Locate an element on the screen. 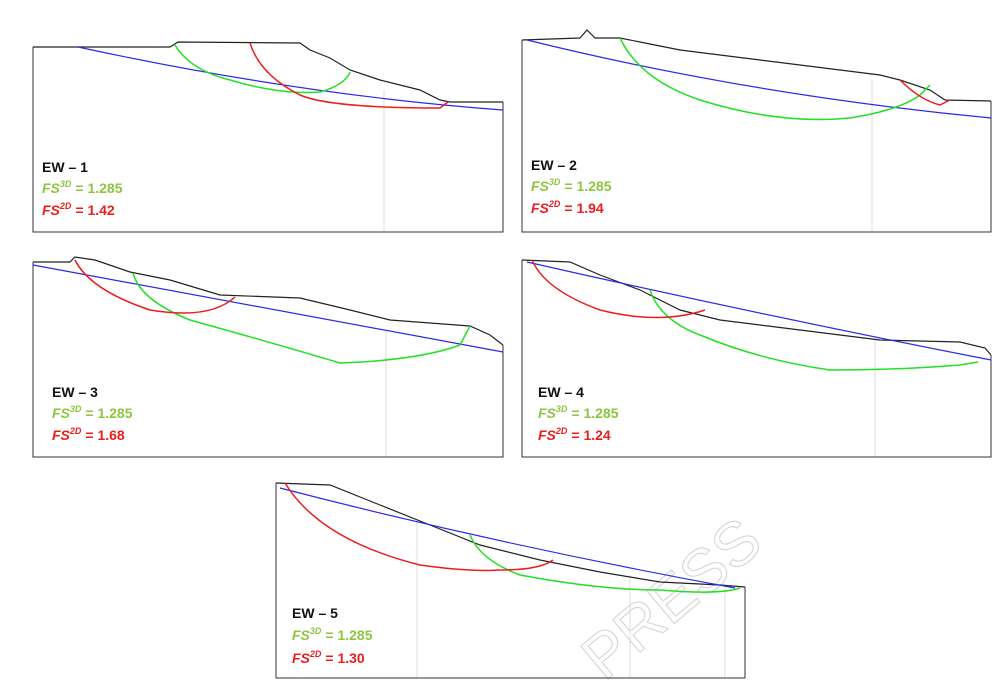  panel-name: EW – 1 is located at coordinates (65, 167).